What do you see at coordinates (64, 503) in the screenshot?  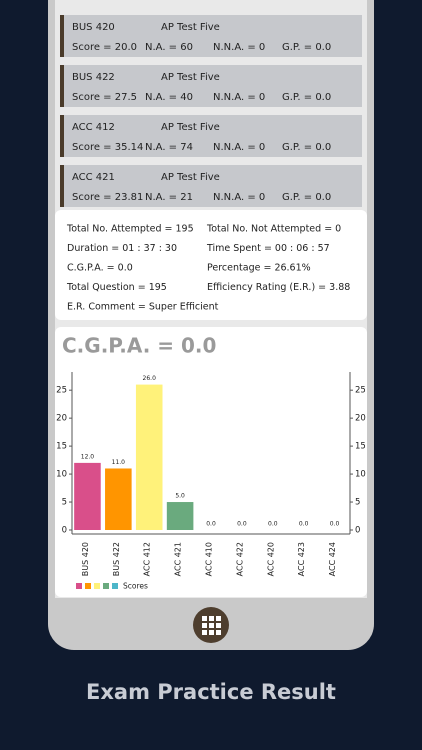 I see `y-tick-label: 5` at bounding box center [64, 503].